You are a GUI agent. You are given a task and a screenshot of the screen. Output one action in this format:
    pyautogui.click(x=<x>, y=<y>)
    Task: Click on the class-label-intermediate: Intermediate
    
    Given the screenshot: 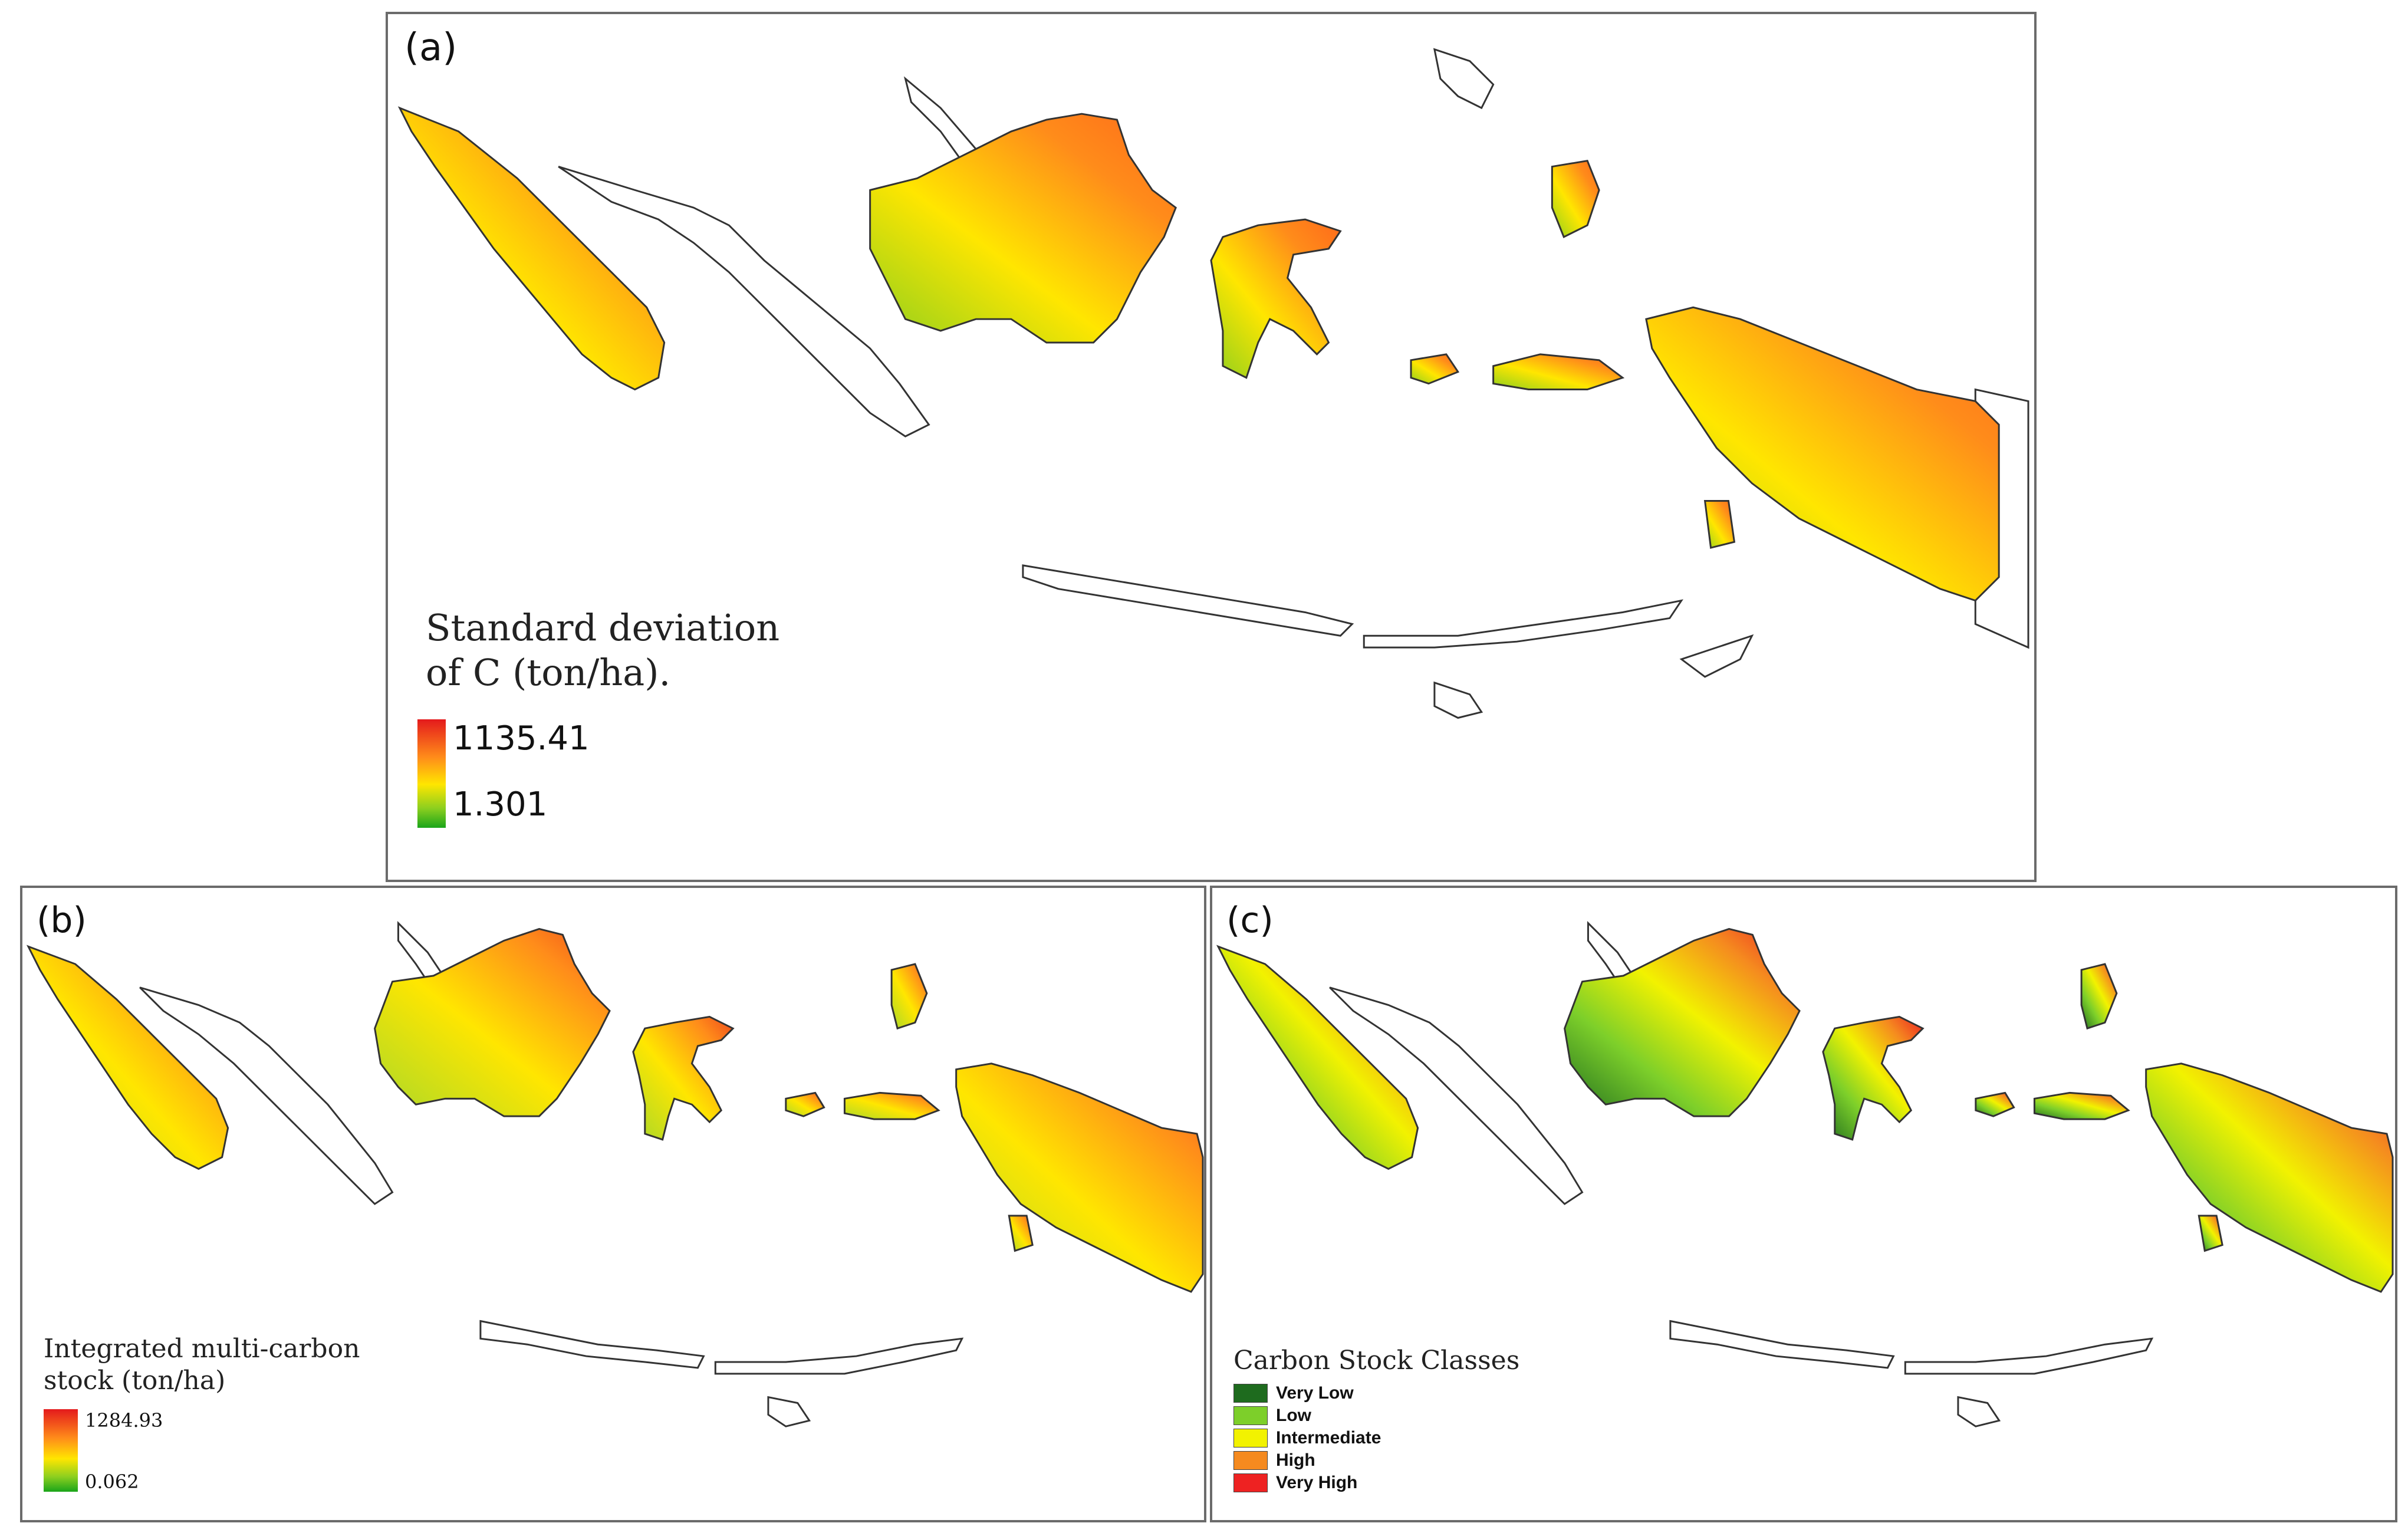 What is the action you would take?
    pyautogui.click(x=1328, y=1438)
    